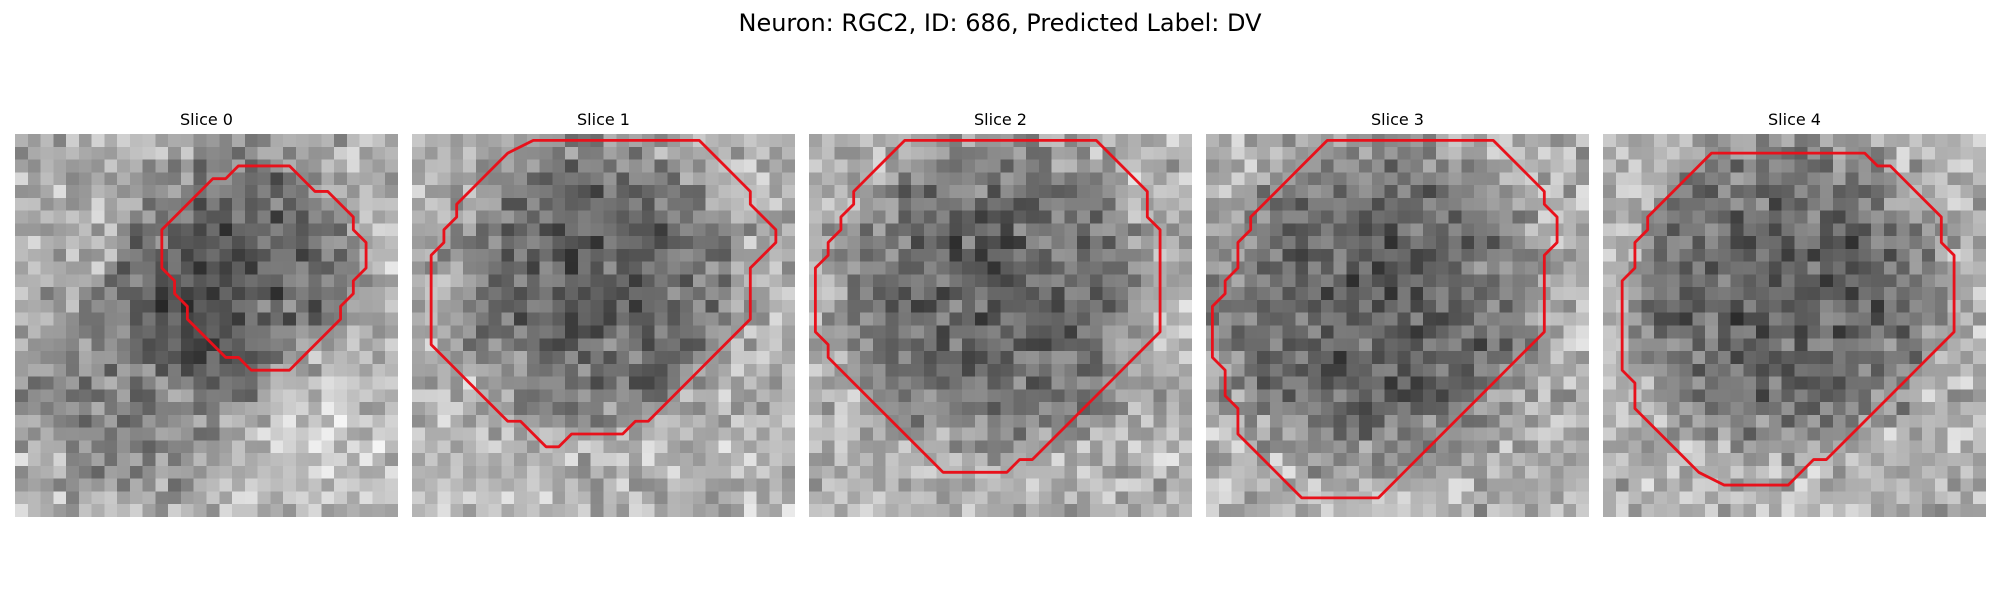 The width and height of the screenshot is (2000, 600). What do you see at coordinates (206, 119) in the screenshot?
I see `slice-title: Slice 0` at bounding box center [206, 119].